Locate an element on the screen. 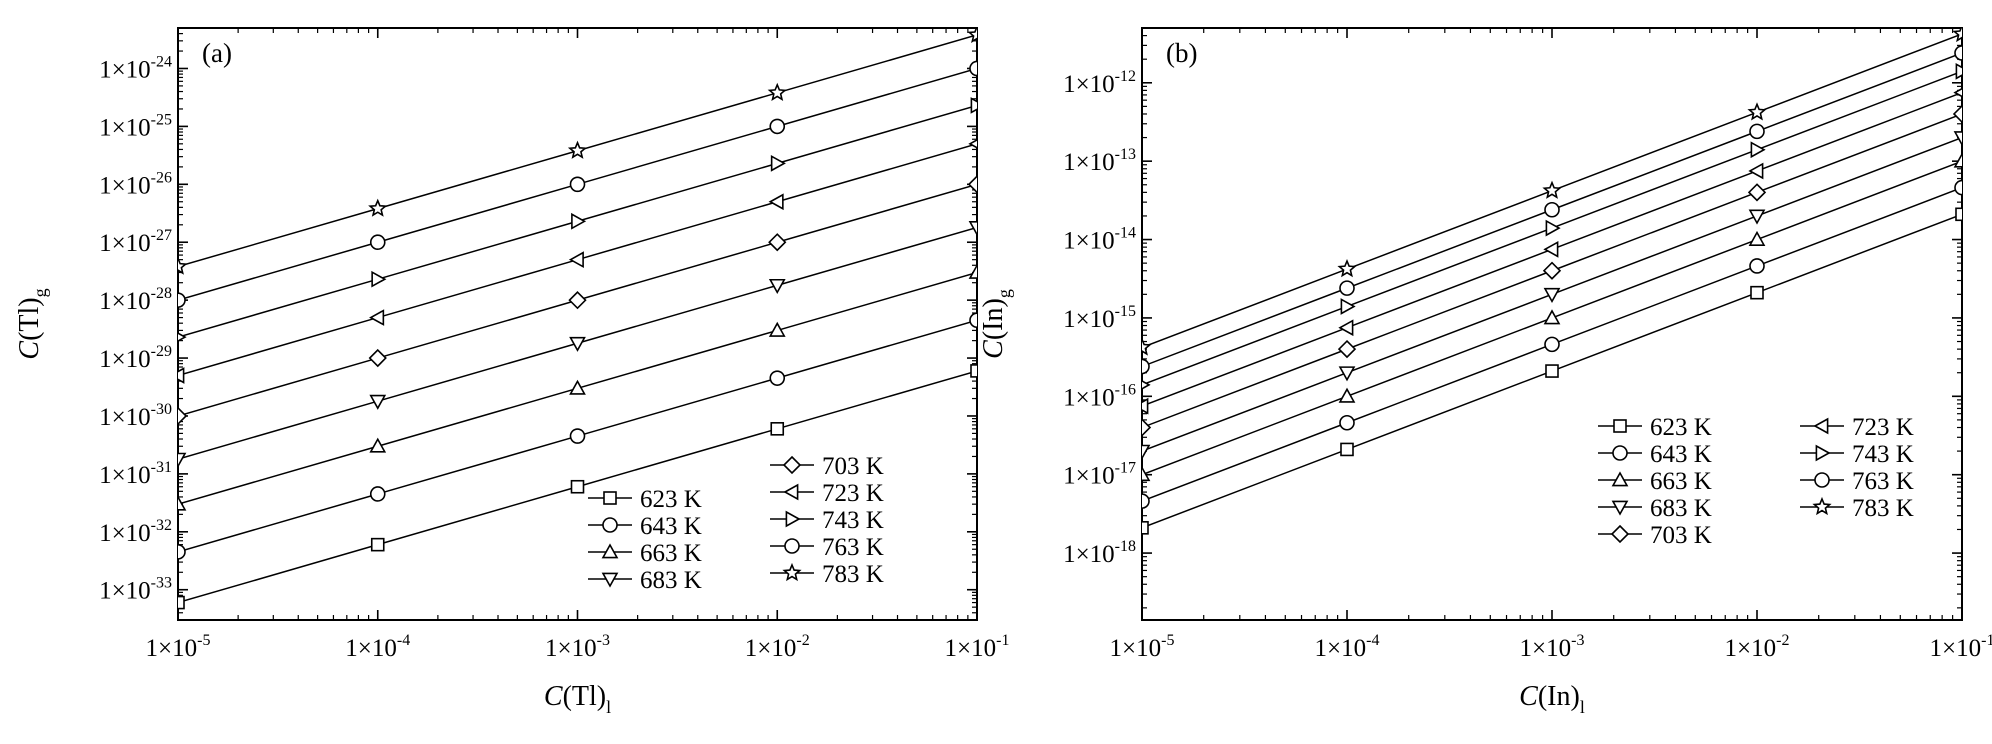 Image resolution: width=1992 pixels, height=744 pixels. y-tick-label: 1×10⁻²⁵ is located at coordinates (135, 126).